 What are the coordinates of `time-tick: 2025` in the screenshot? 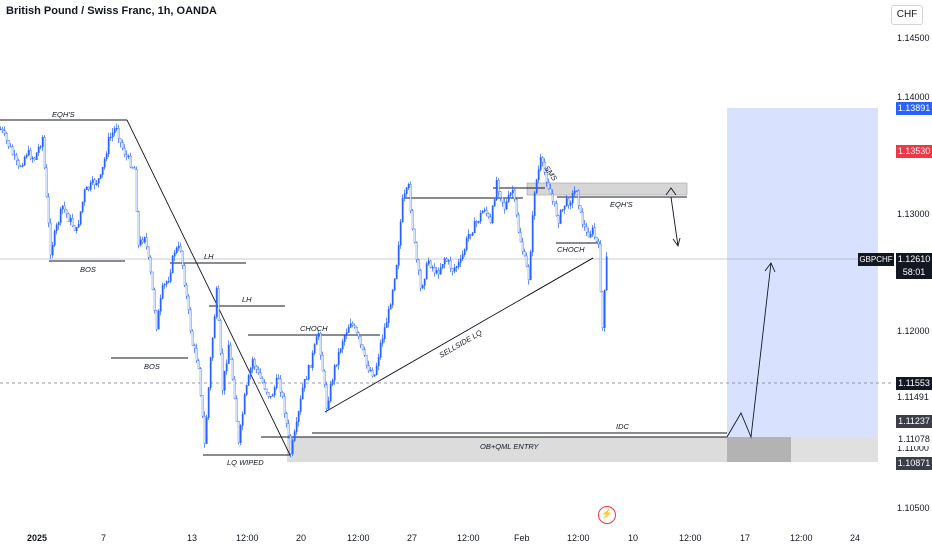 It's located at (37, 538).